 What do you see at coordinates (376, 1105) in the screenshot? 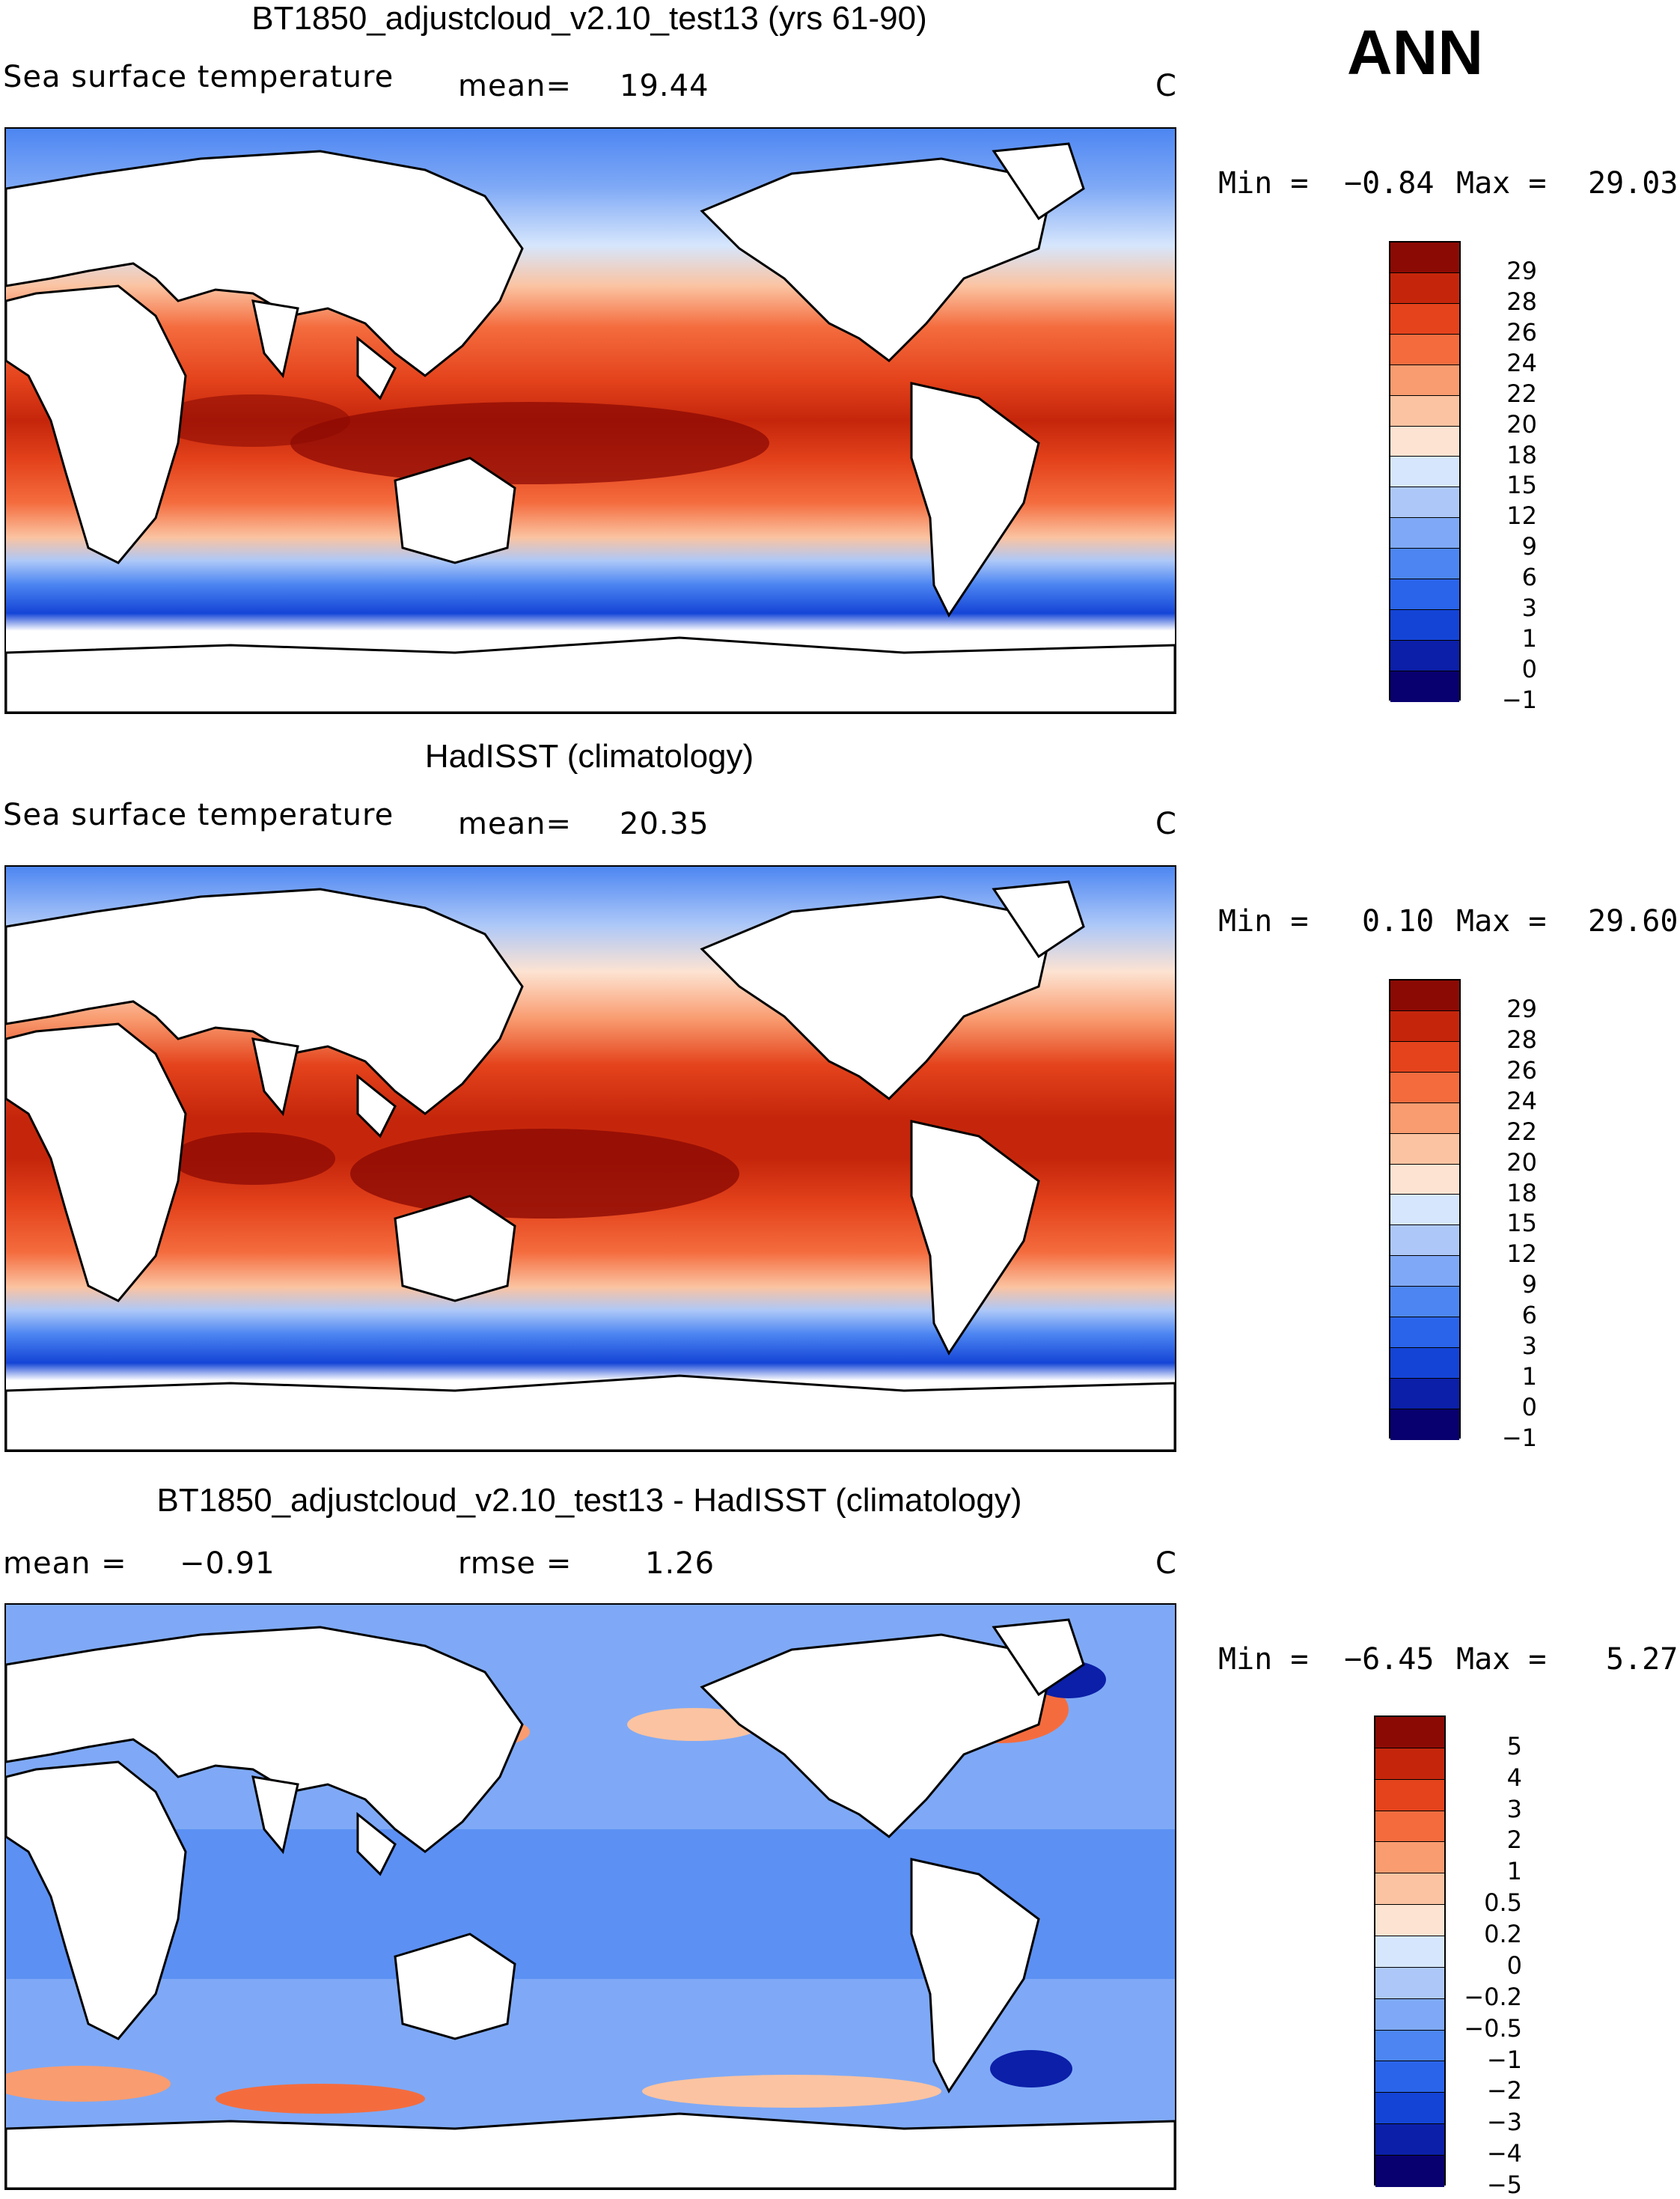
I see `panel-2-se-asia` at bounding box center [376, 1105].